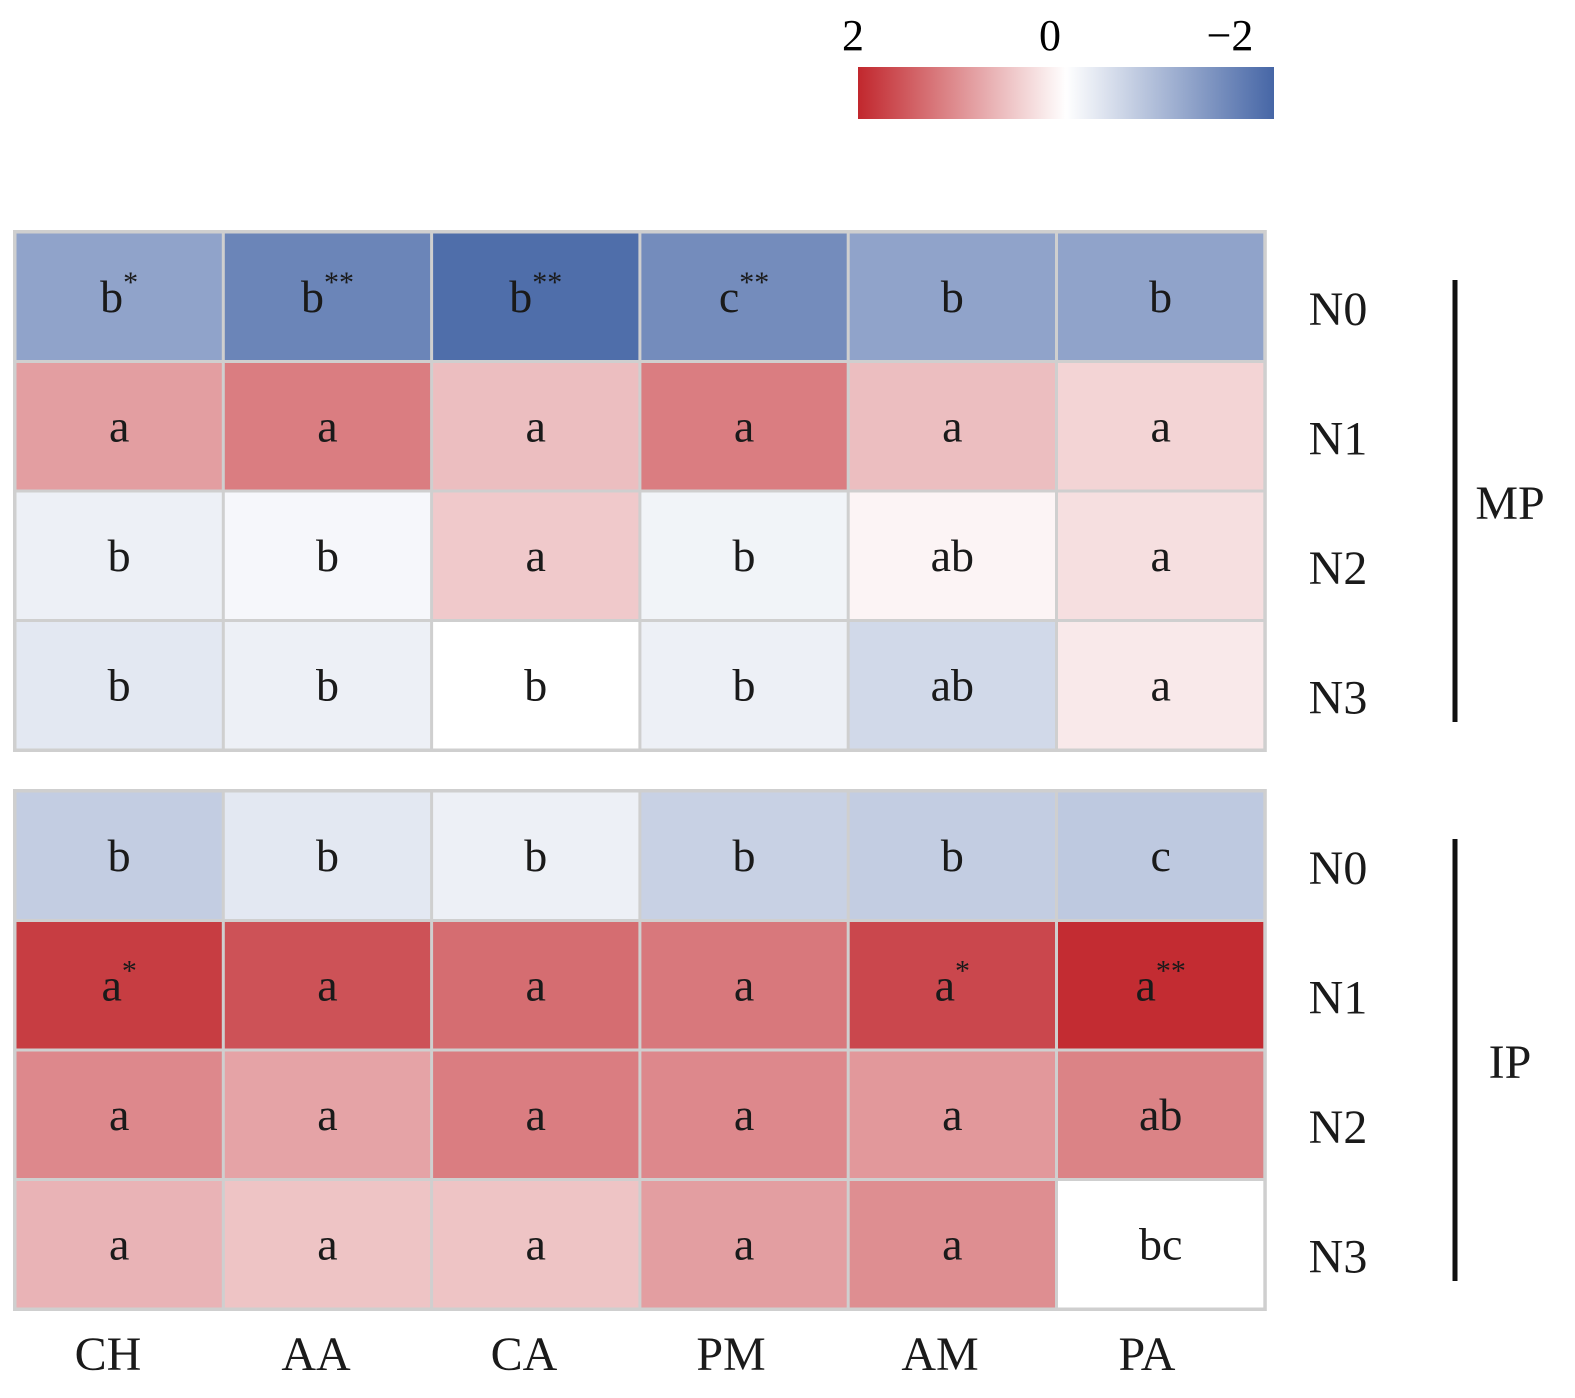 The height and width of the screenshot is (1398, 1575). I want to click on colorbar: 2 0 −2, so click(1058, 65).